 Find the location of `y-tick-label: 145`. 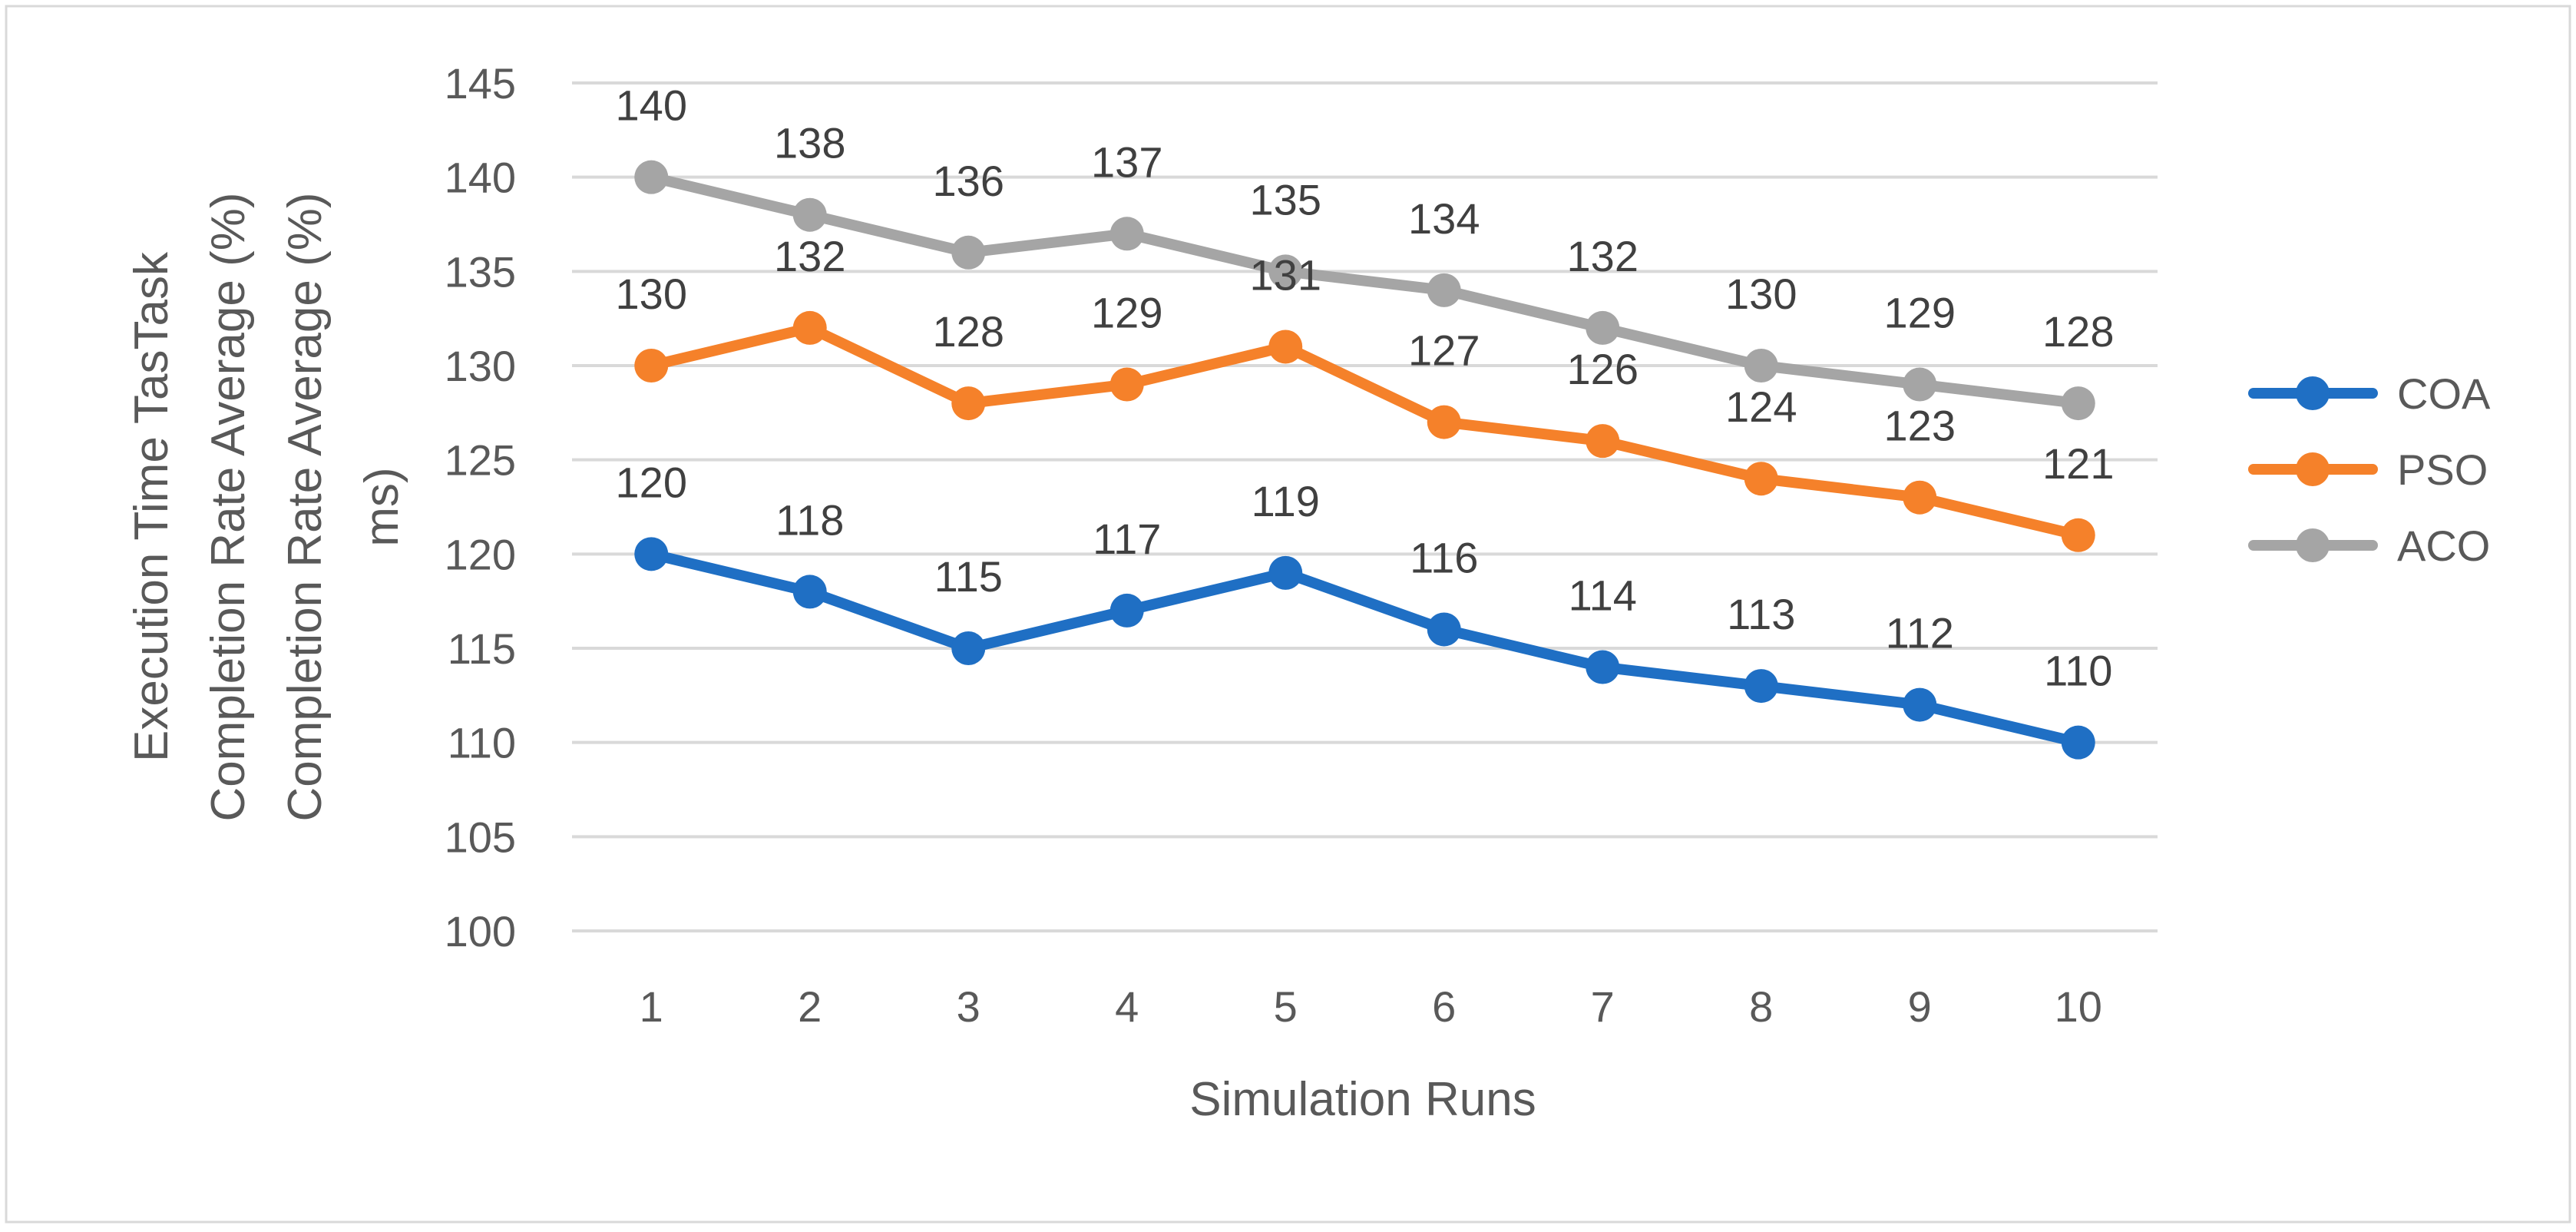

y-tick-label: 145 is located at coordinates (481, 83).